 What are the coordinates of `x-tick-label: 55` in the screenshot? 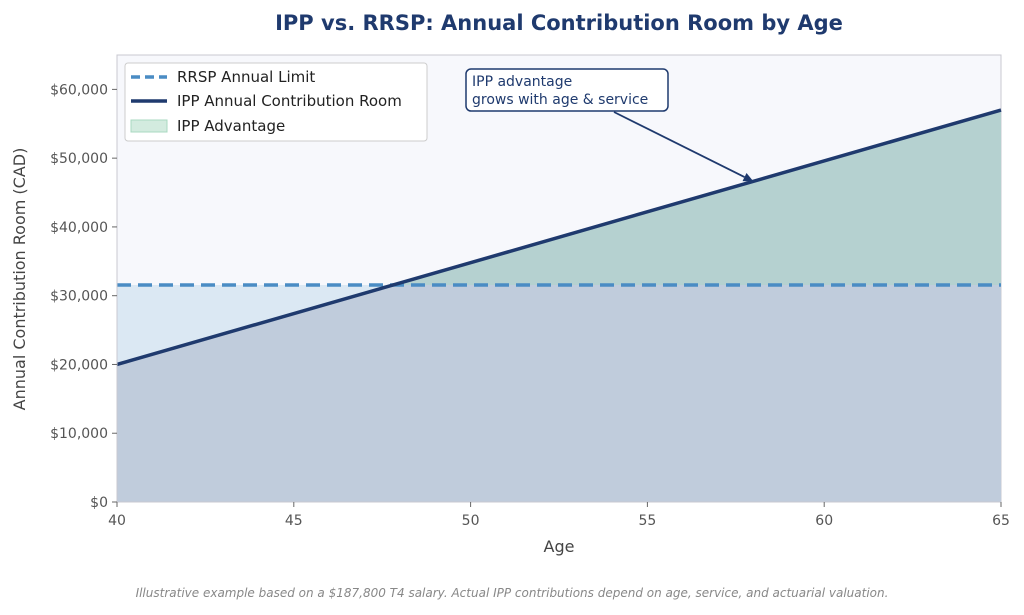 It's located at (647, 521).